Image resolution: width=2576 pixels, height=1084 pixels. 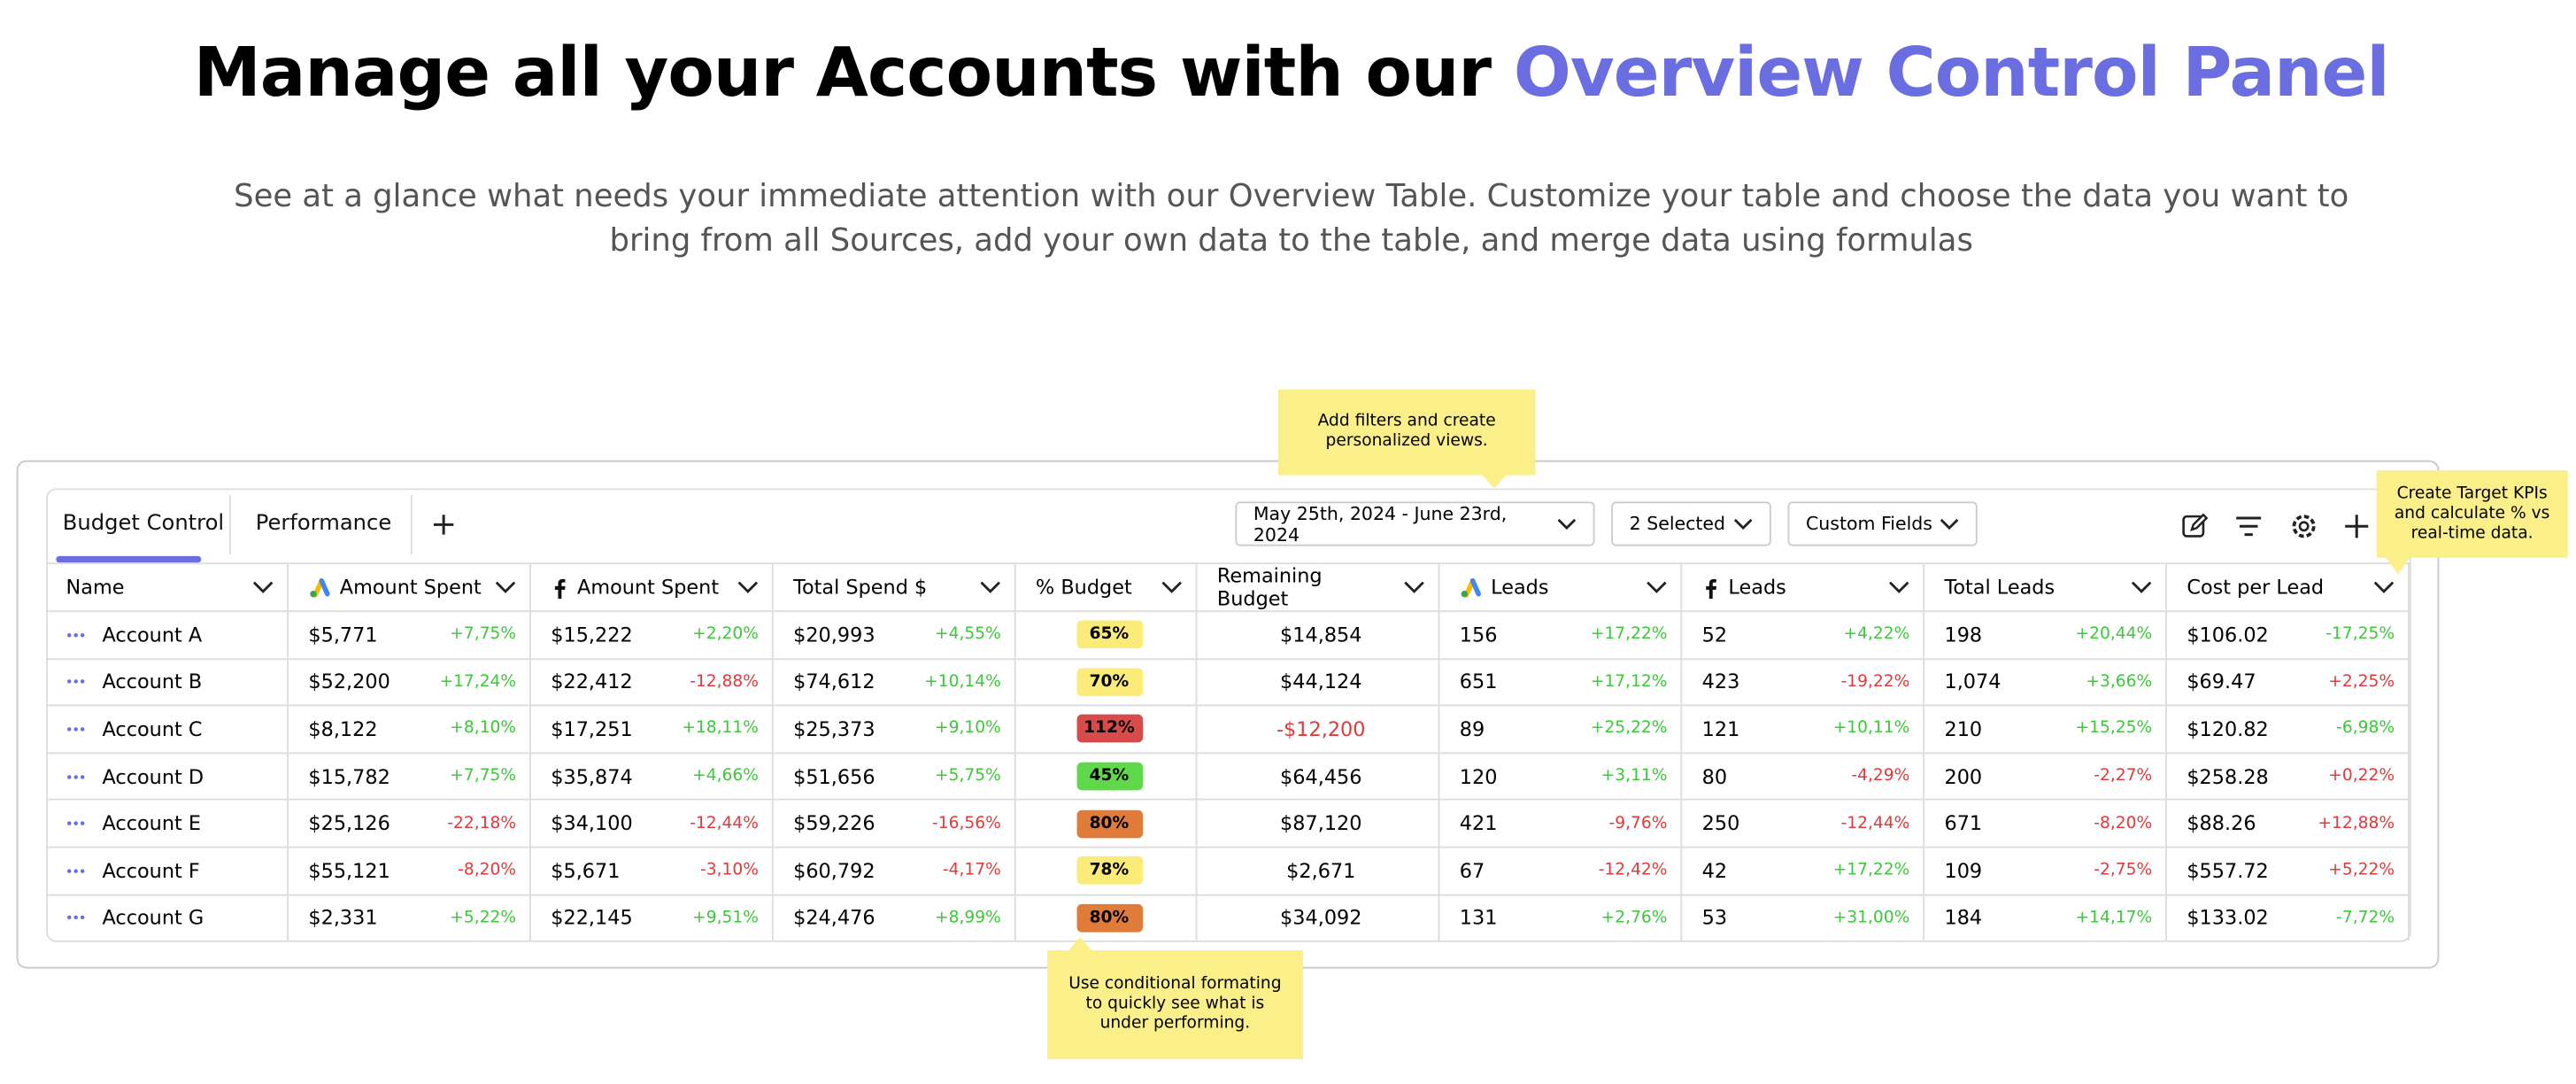 I want to click on account-name: Account D, so click(x=153, y=776).